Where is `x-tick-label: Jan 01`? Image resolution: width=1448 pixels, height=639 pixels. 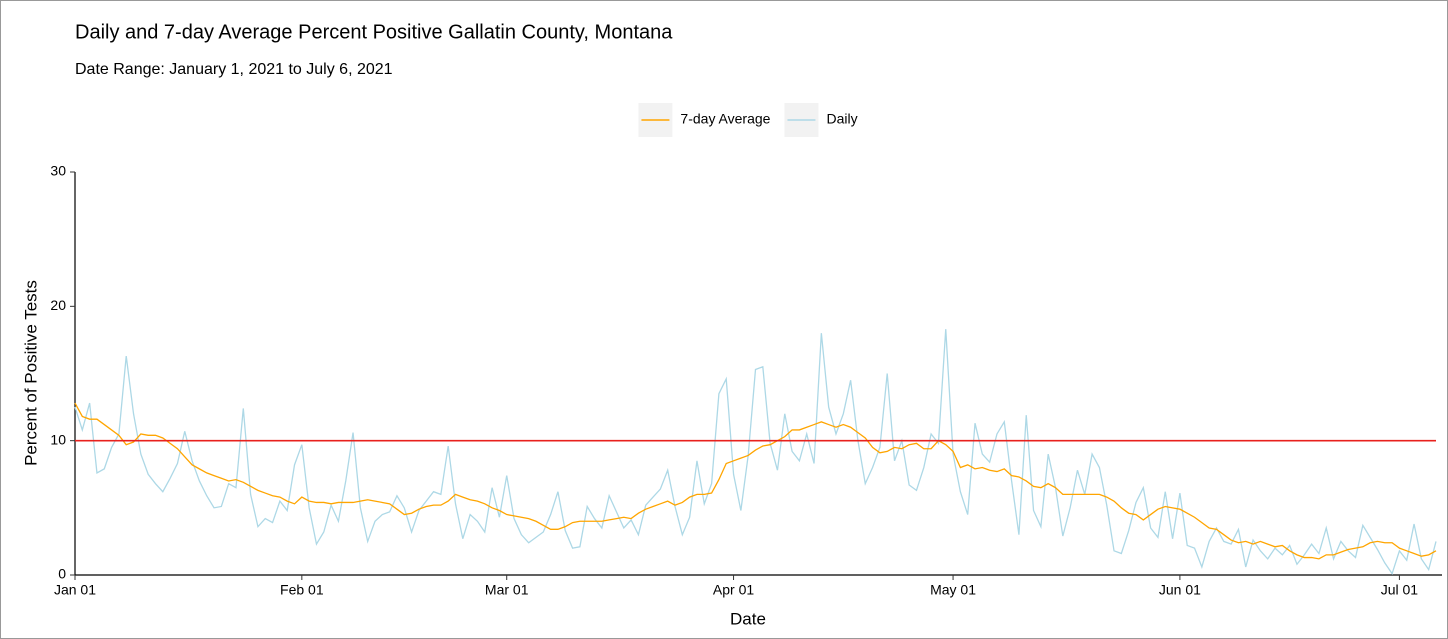
x-tick-label: Jan 01 is located at coordinates (75, 590).